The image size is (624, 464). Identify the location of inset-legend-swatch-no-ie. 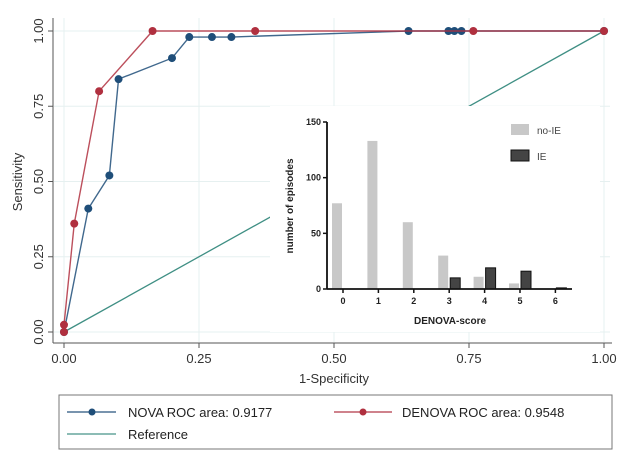
(520, 129).